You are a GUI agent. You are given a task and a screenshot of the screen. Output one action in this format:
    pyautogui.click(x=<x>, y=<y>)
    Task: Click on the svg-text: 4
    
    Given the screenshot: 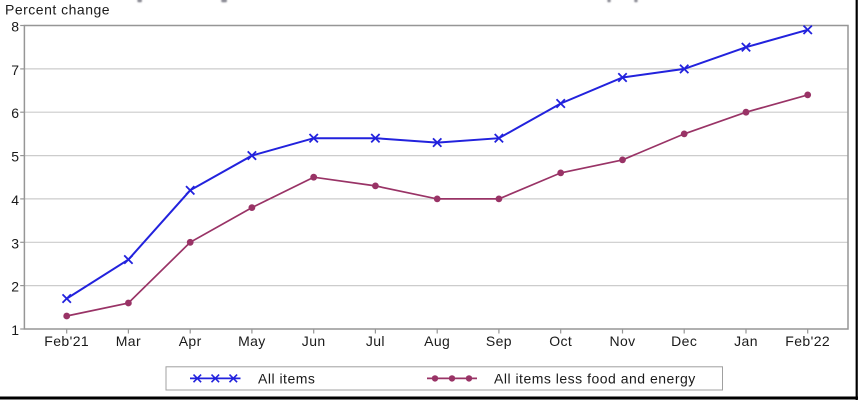 What is the action you would take?
    pyautogui.click(x=15, y=200)
    